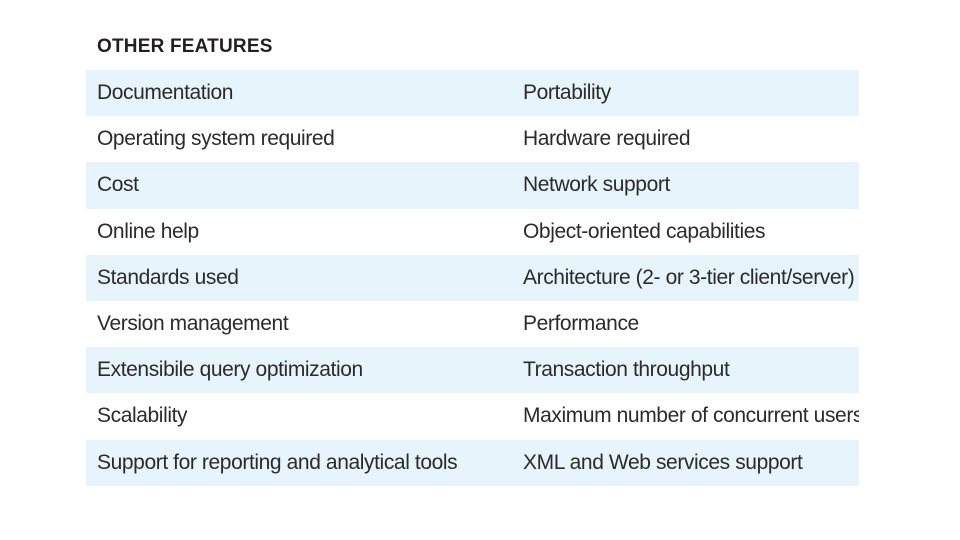 The width and height of the screenshot is (960, 540). What do you see at coordinates (685, 93) in the screenshot?
I see `feature-cell-right: Portability` at bounding box center [685, 93].